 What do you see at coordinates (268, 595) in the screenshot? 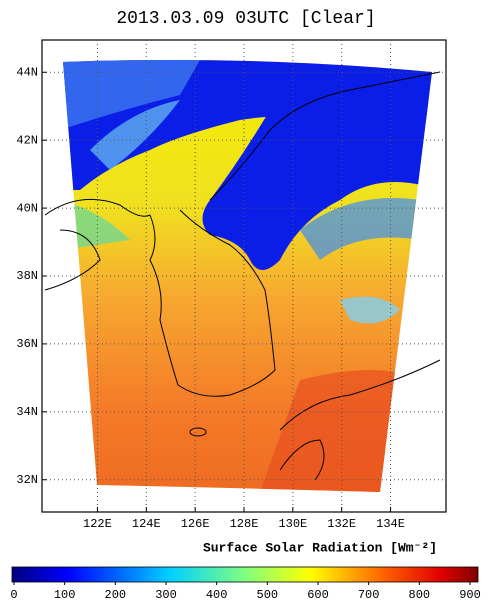
I see `colorbar-tick-label: 500` at bounding box center [268, 595].